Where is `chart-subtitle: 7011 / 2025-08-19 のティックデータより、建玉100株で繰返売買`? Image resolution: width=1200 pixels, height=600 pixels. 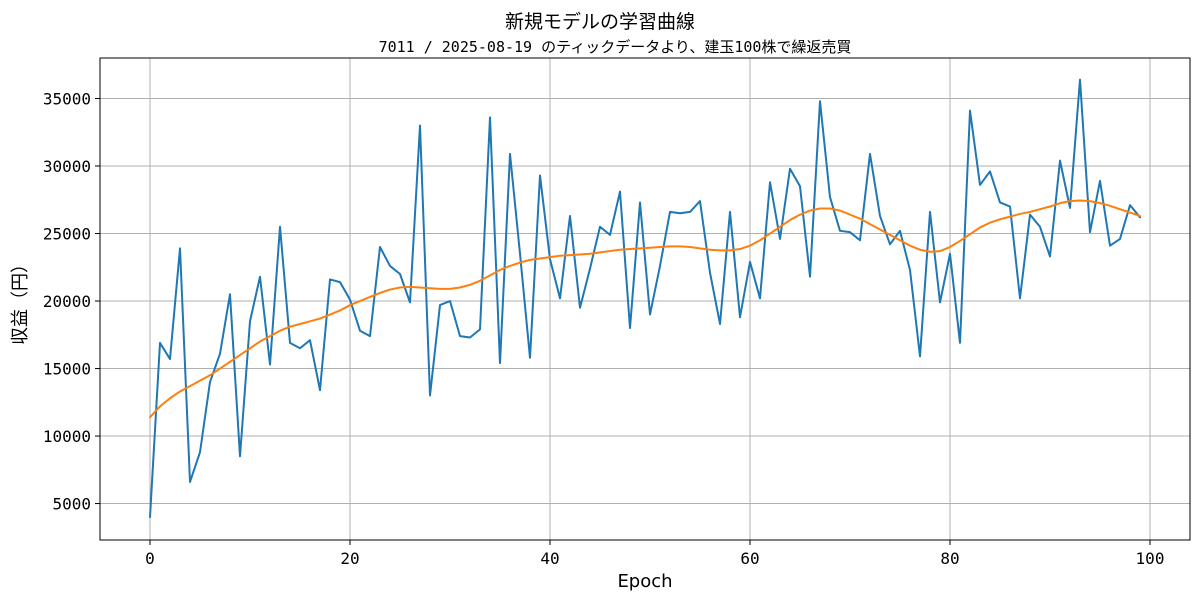 chart-subtitle: 7011 / 2025-08-19 のティックデータより、建玉100株で繰返売買 is located at coordinates (615, 47).